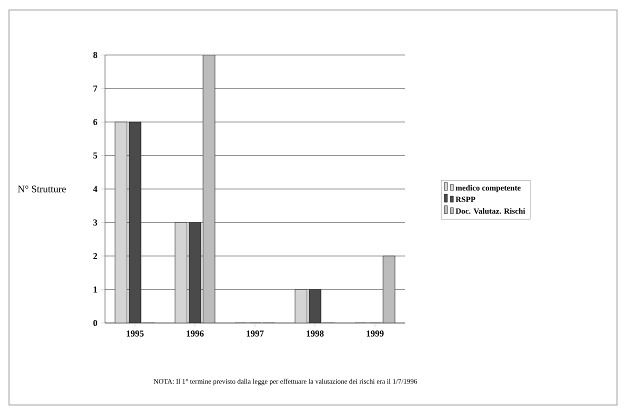 The height and width of the screenshot is (416, 626). I want to click on x-tick-label: 1996, so click(195, 333).